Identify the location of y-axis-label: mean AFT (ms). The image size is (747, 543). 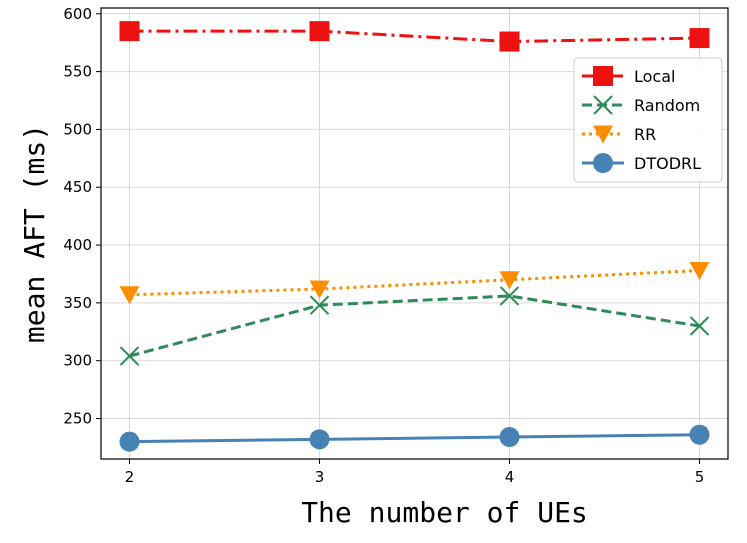
(34, 233).